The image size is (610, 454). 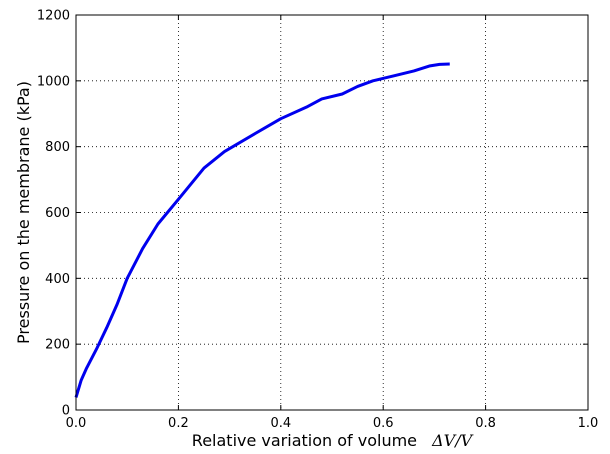 What do you see at coordinates (485, 423) in the screenshot?
I see `x-tick-label: 0.8` at bounding box center [485, 423].